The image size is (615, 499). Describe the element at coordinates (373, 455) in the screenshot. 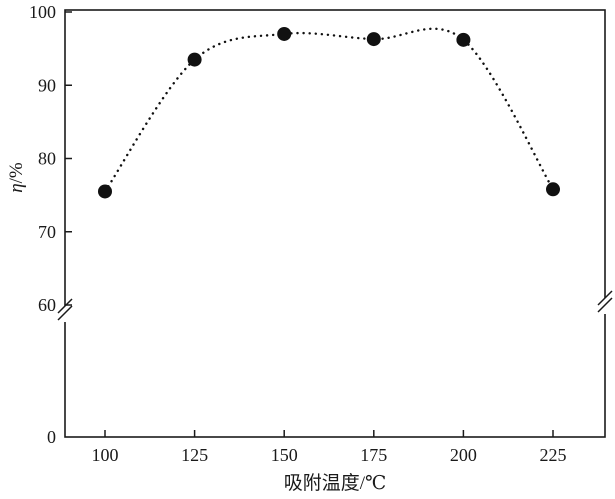

I see `x-tick-label: 175` at that location.